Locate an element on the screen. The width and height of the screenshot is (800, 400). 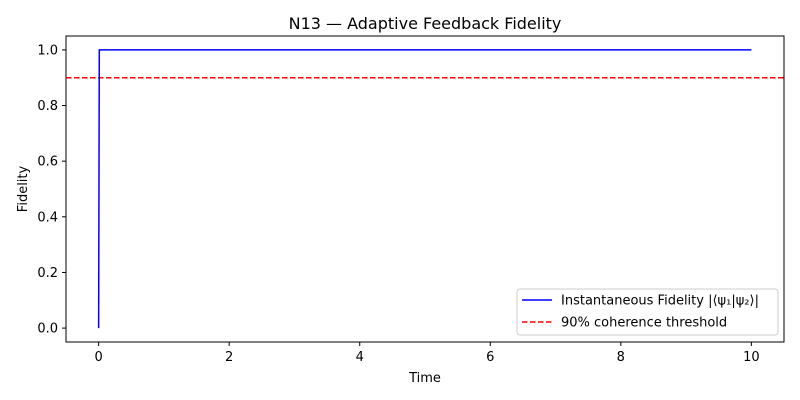
legend-label-threshold: 90% coherence threshold is located at coordinates (644, 323).